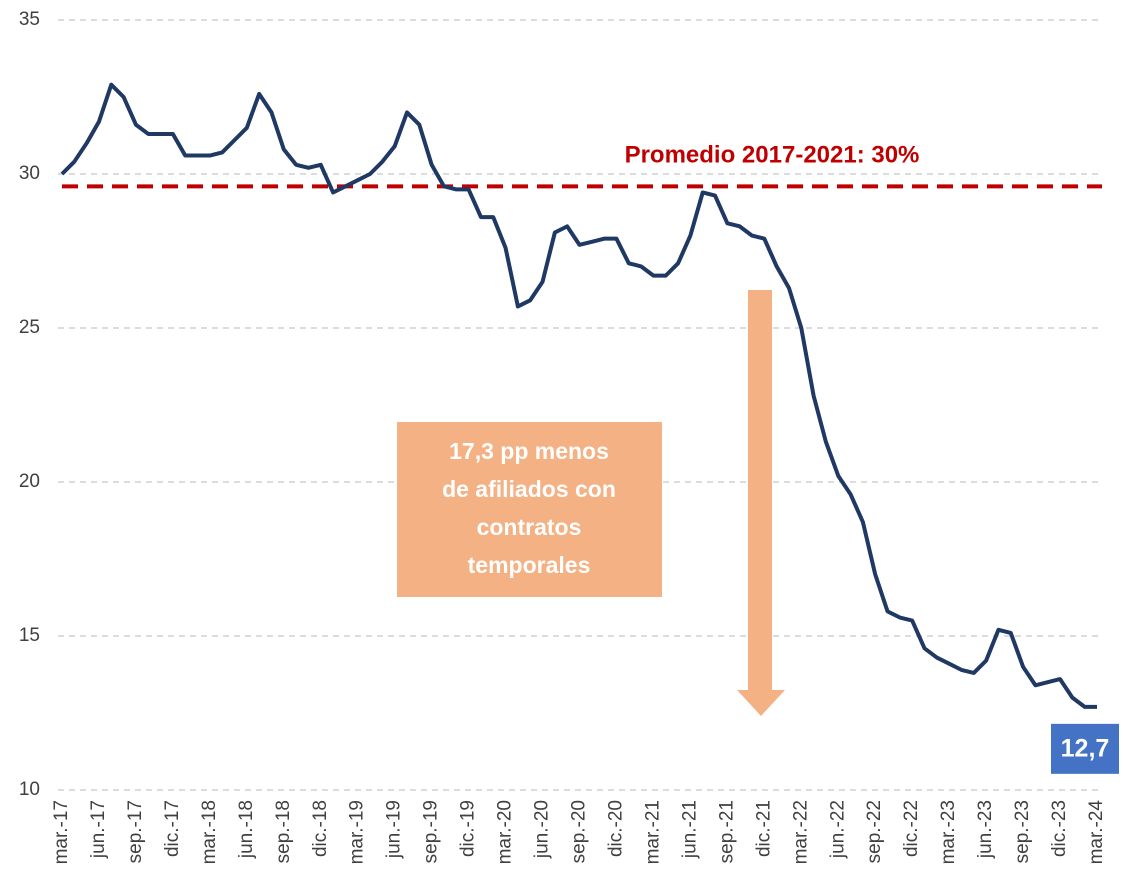 Image resolution: width=1123 pixels, height=882 pixels. What do you see at coordinates (1096, 832) in the screenshot?
I see `x-tick-label: mar.-24` at bounding box center [1096, 832].